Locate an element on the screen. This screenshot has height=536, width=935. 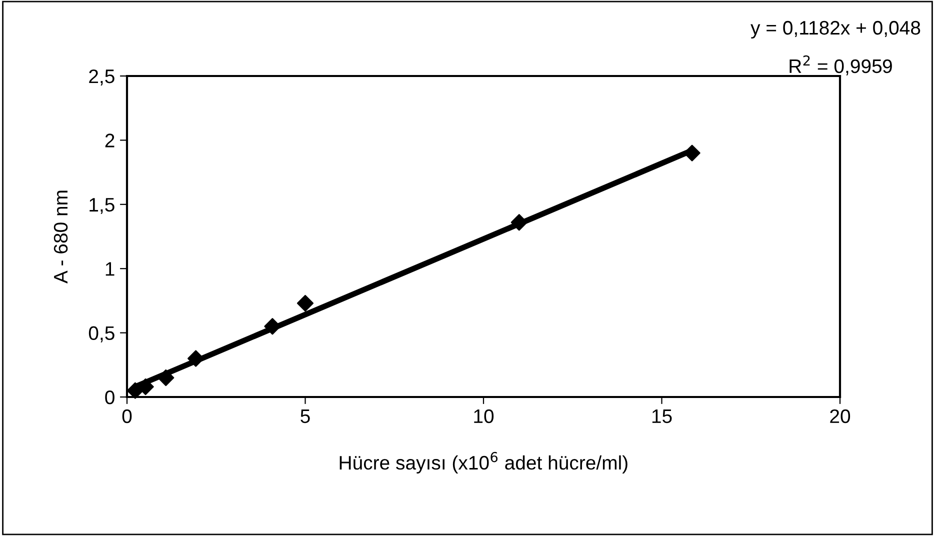
y-tick-label: 2 is located at coordinates (109, 141).